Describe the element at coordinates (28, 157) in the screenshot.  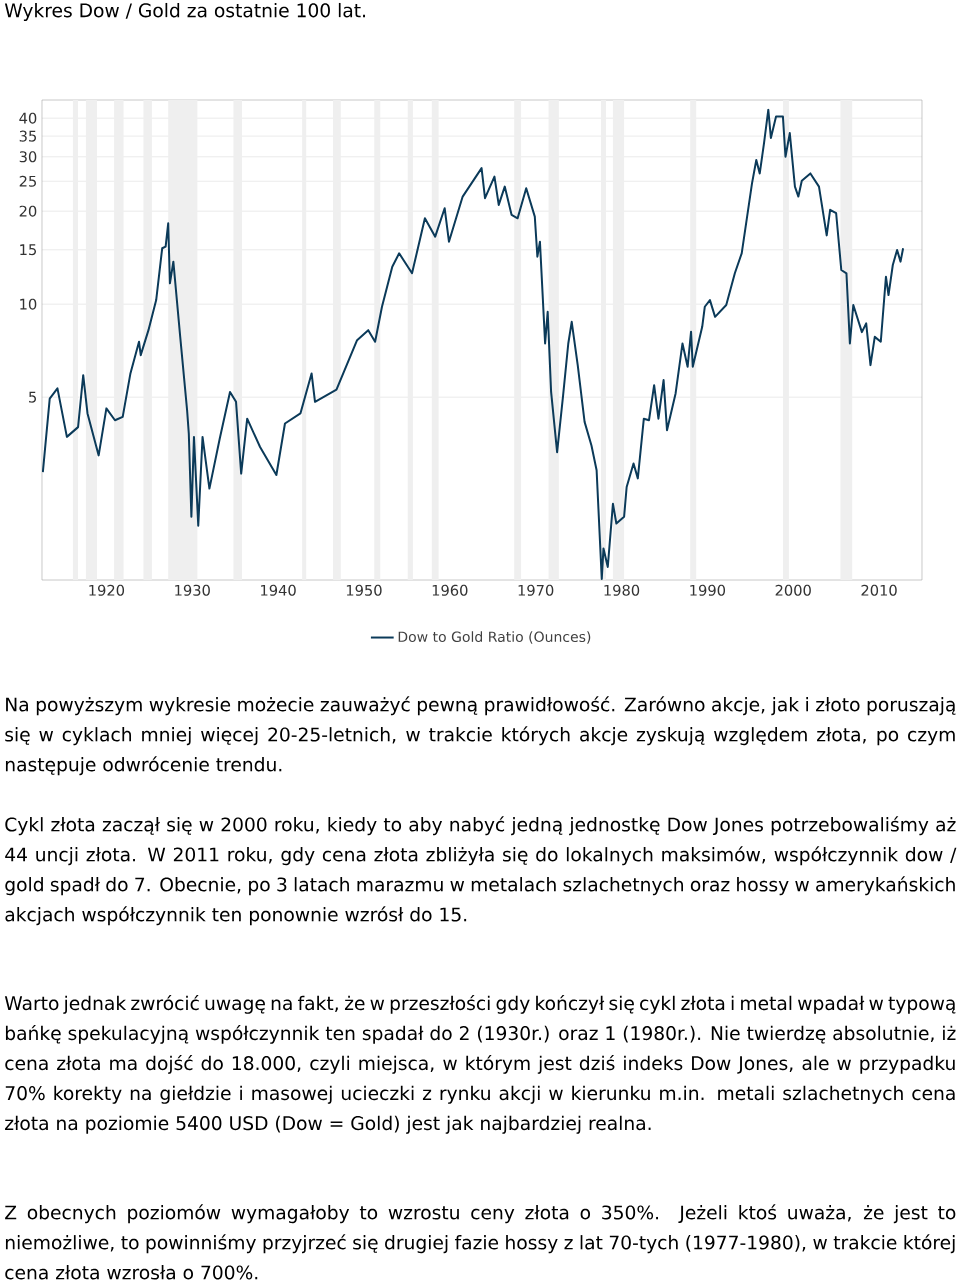
I see `y-tick-label: 30` at that location.